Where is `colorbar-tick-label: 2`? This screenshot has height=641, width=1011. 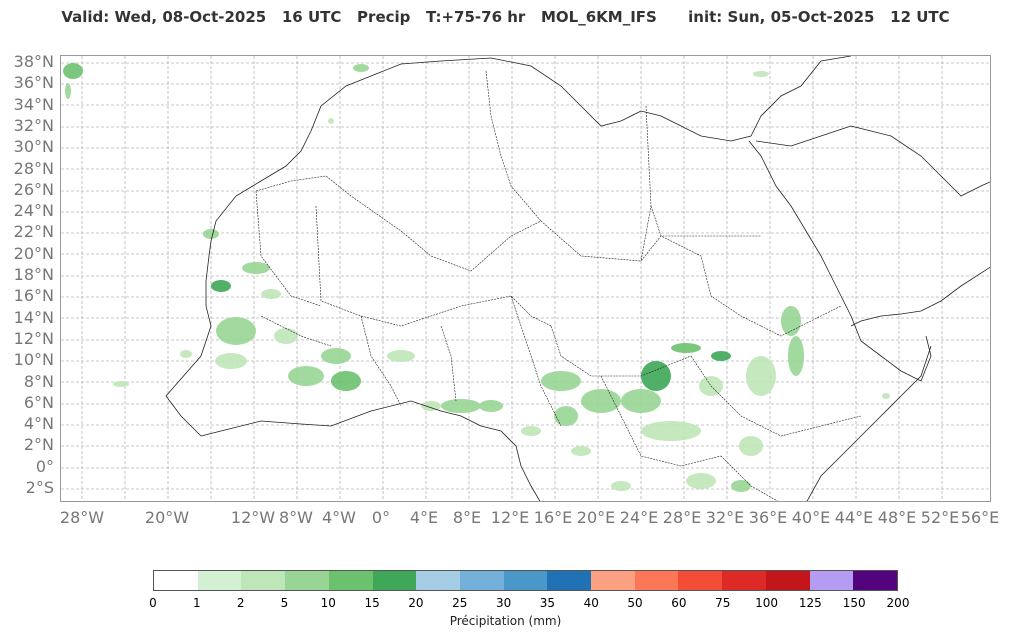
colorbar-tick-label: 2 is located at coordinates (240, 603).